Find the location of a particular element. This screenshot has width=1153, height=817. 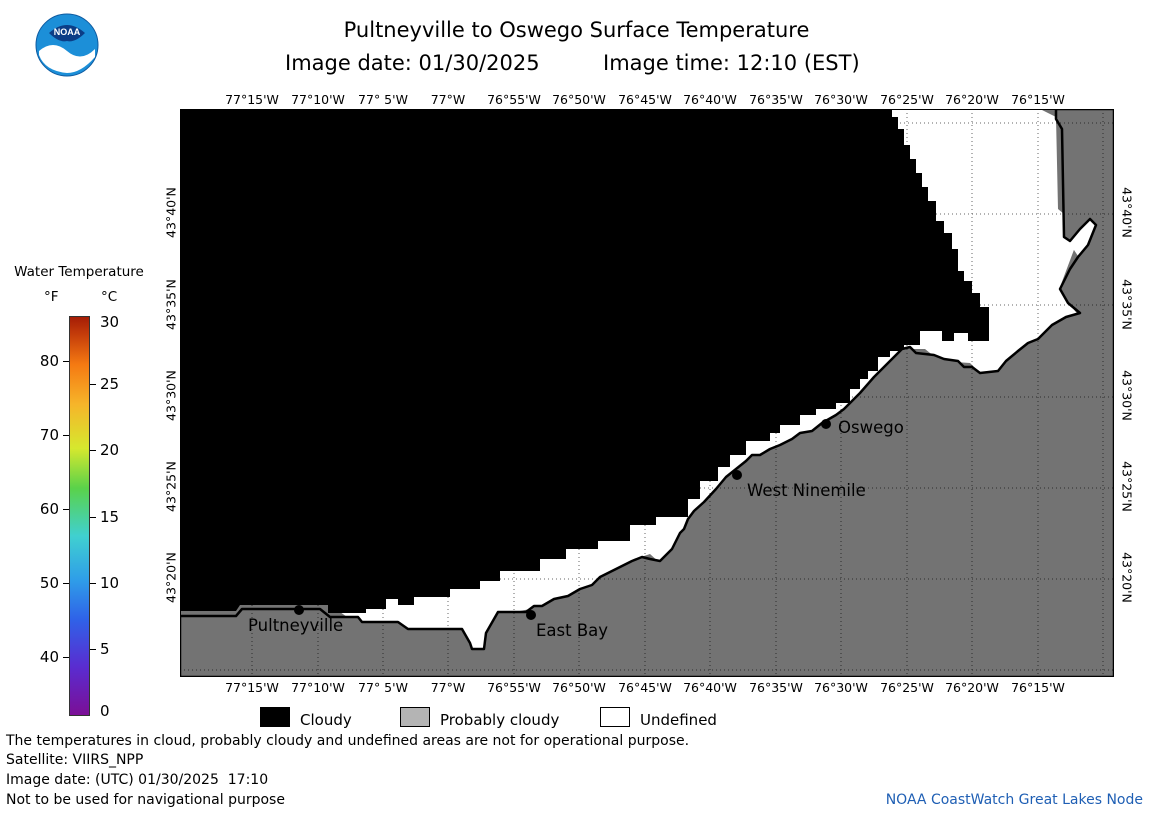

pultneyville-marker is located at coordinates (299, 610).